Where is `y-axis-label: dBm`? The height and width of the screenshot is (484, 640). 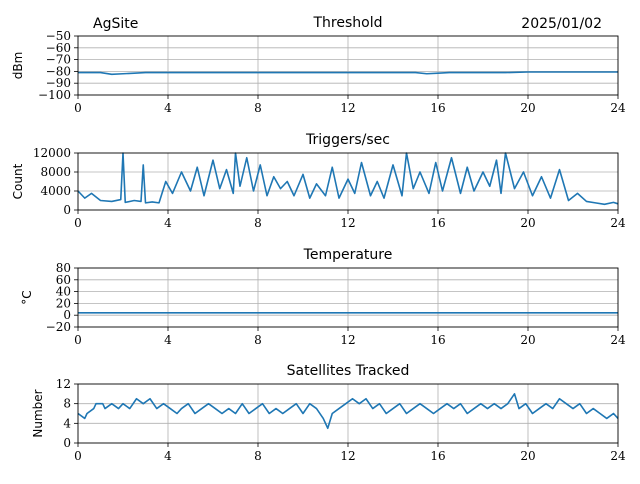 y-axis-label: dBm is located at coordinates (18, 66).